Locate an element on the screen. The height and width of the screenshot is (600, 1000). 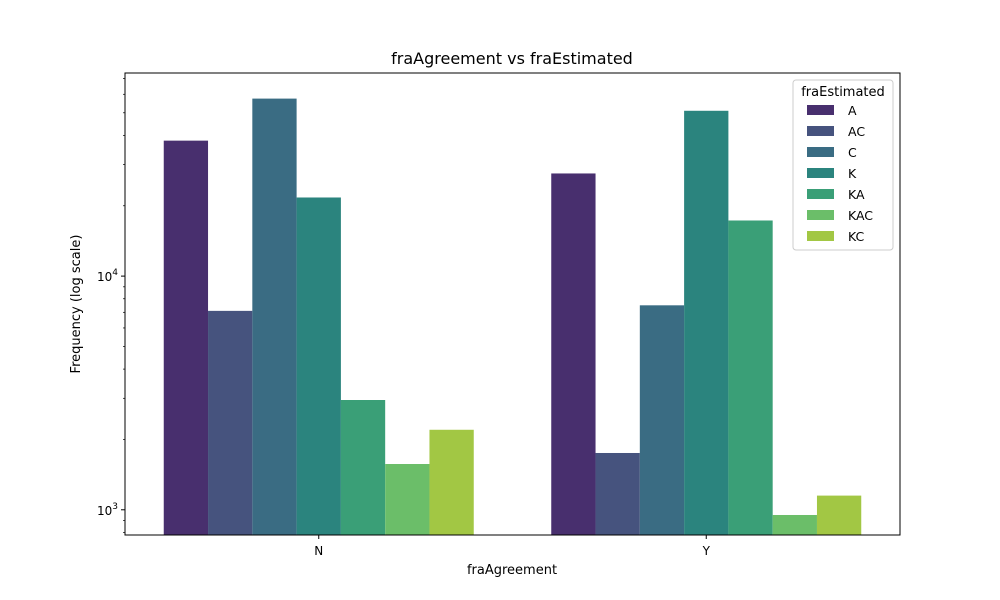
y-tick-label: 10⁴ is located at coordinates (107, 276).